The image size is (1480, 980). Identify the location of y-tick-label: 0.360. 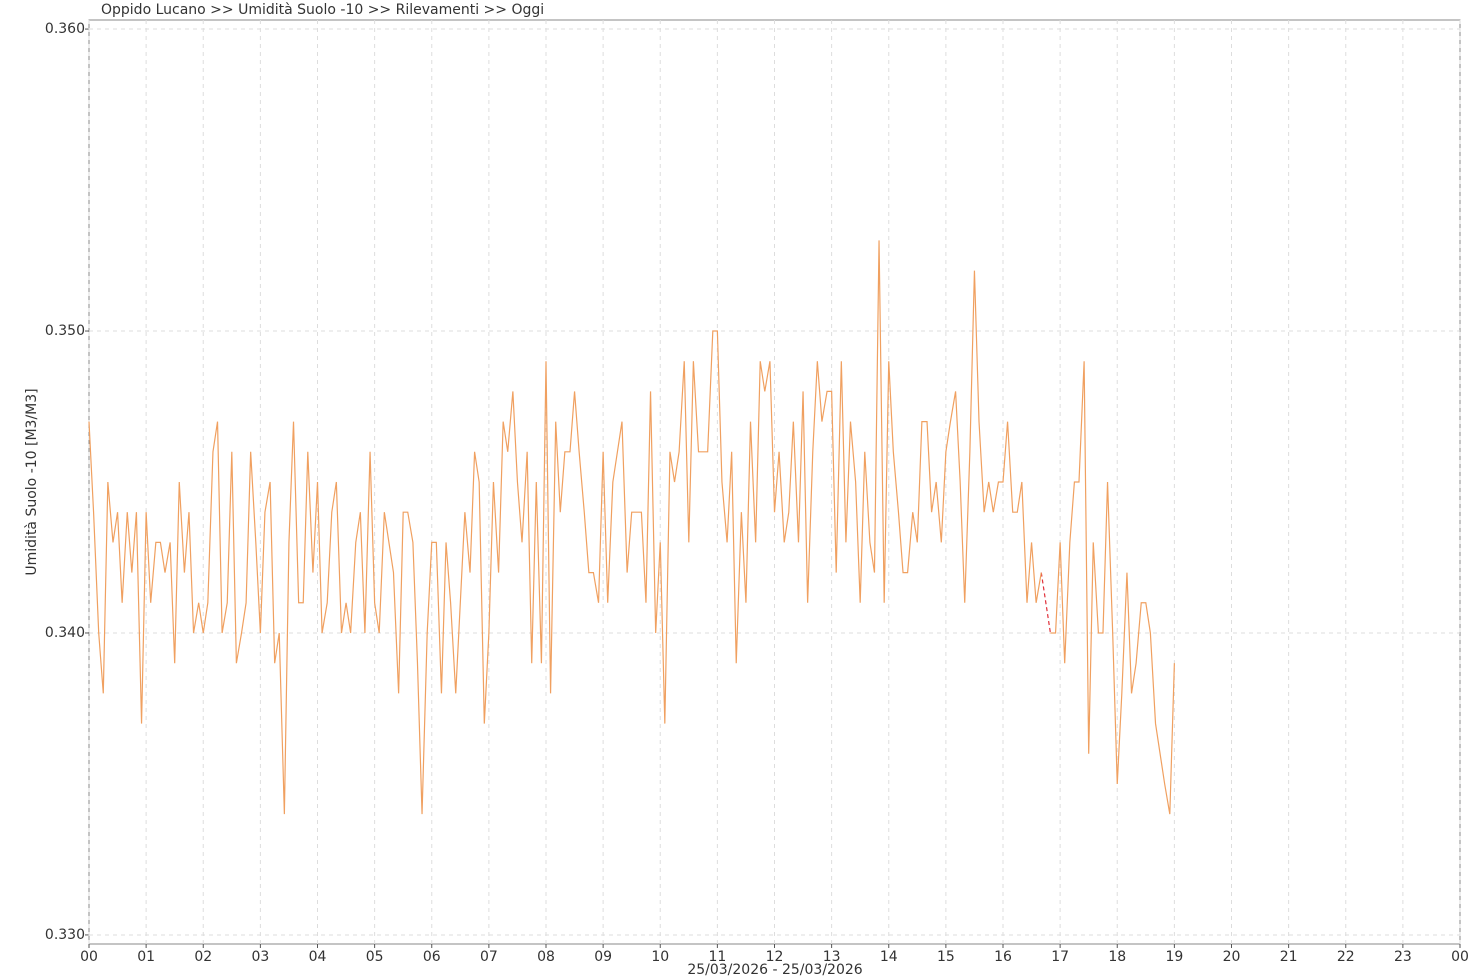
(65, 29).